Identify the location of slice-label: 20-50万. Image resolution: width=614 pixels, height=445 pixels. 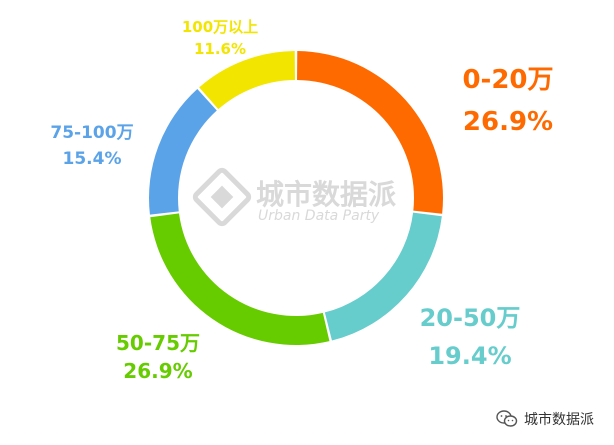
(470, 318).